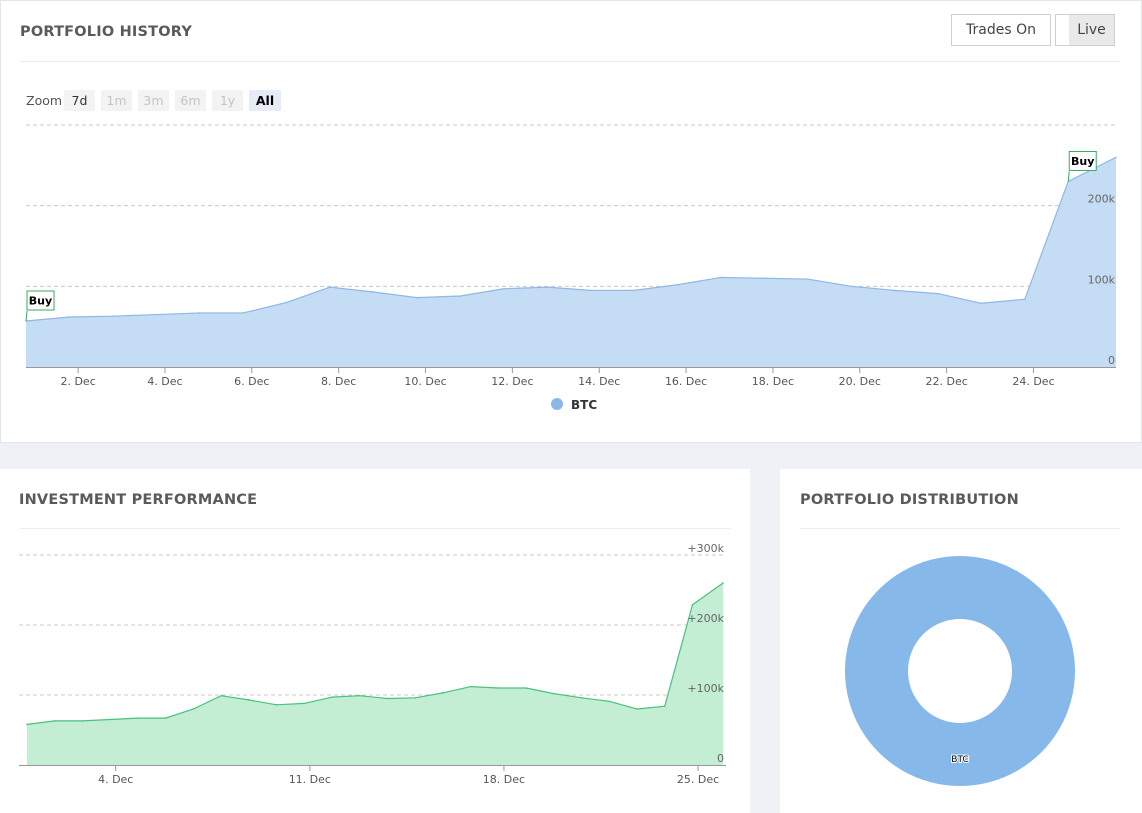 The image size is (1142, 813). I want to click on zoom-label: Zoom, so click(44, 100).